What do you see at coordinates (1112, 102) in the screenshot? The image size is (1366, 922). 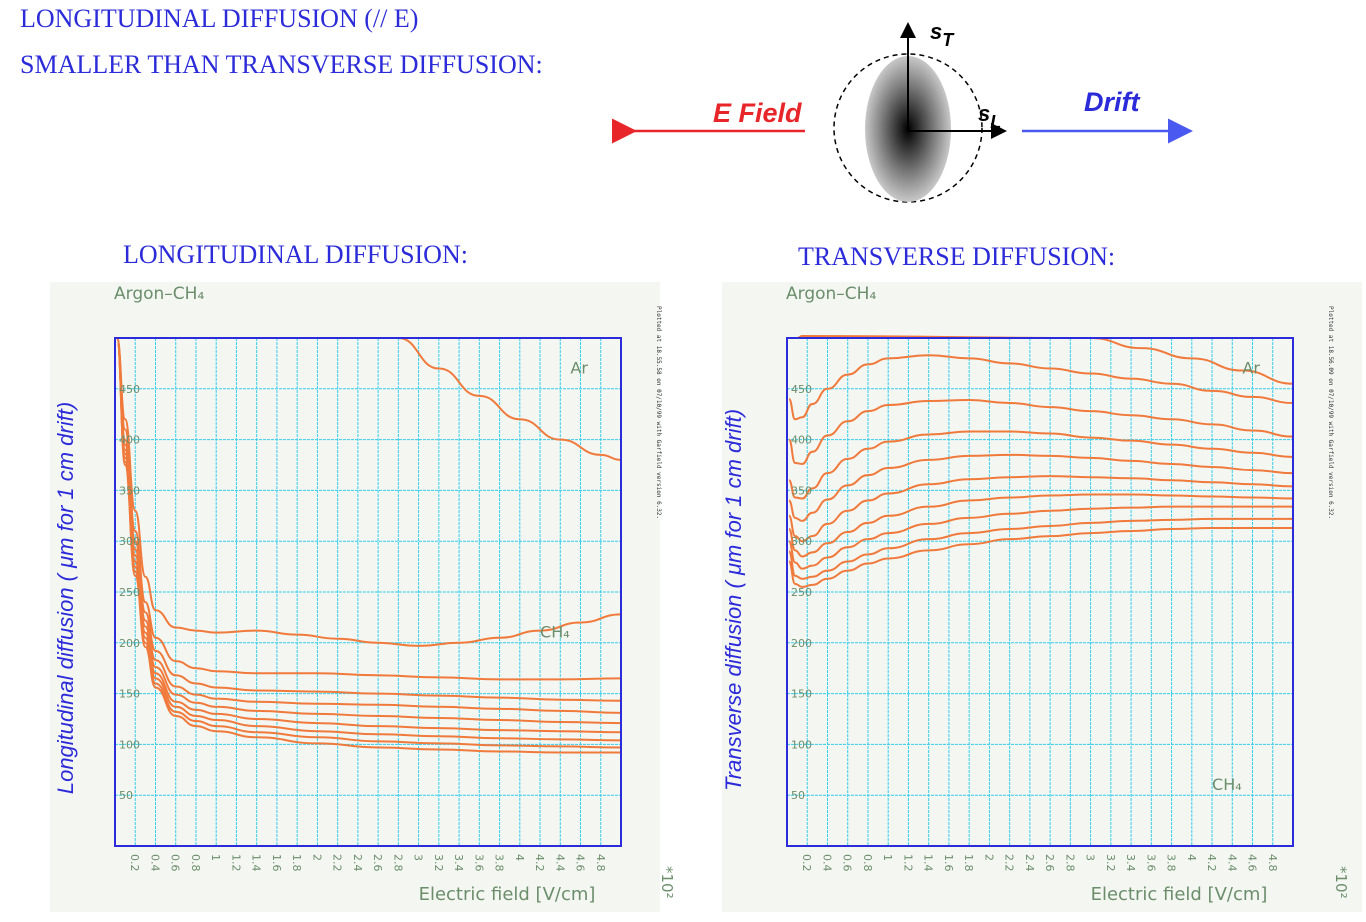 I see `drift-label: Drift` at bounding box center [1112, 102].